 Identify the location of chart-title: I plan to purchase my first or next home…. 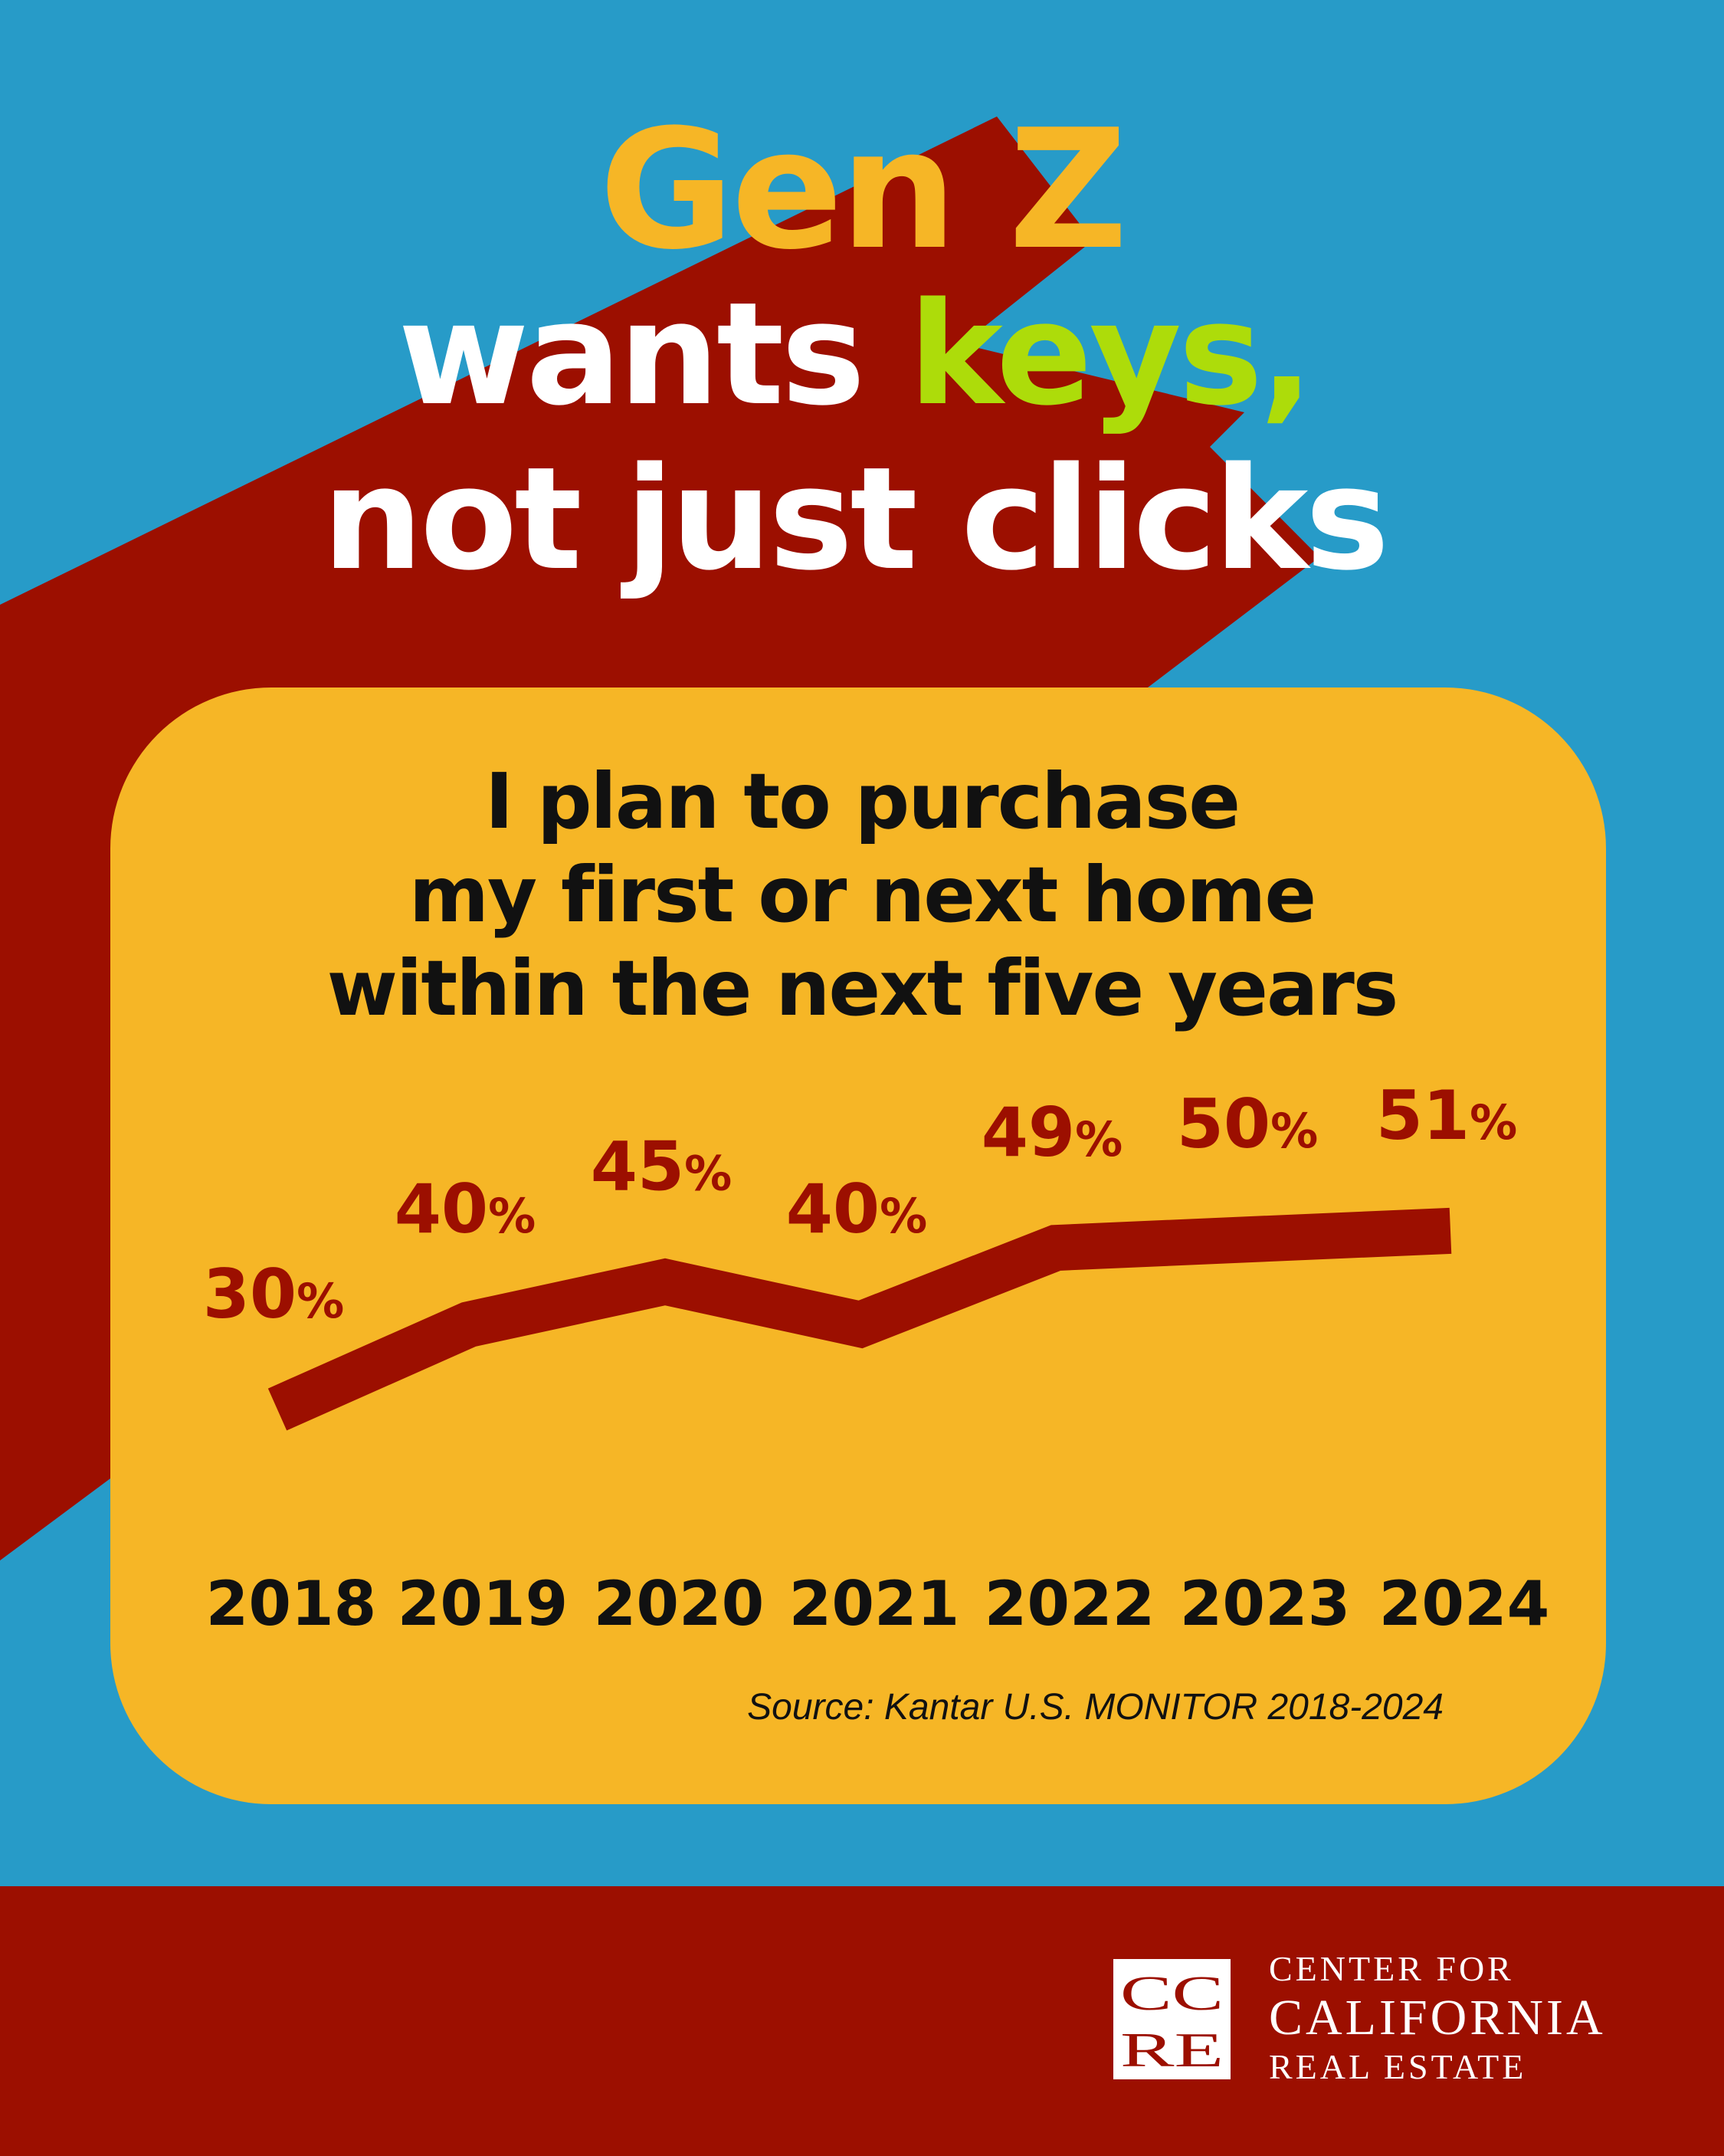
(862, 895).